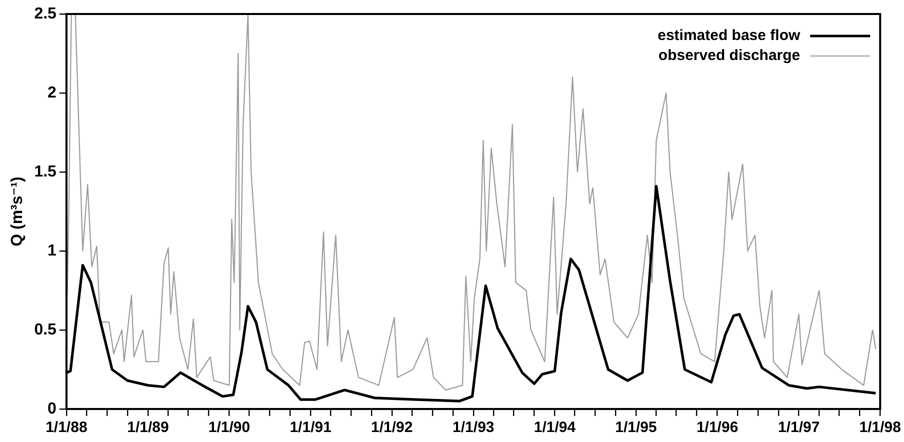 This screenshot has height=442, width=904. Describe the element at coordinates (555, 427) in the screenshot. I see `x-tick-label: 1/1/94` at that location.